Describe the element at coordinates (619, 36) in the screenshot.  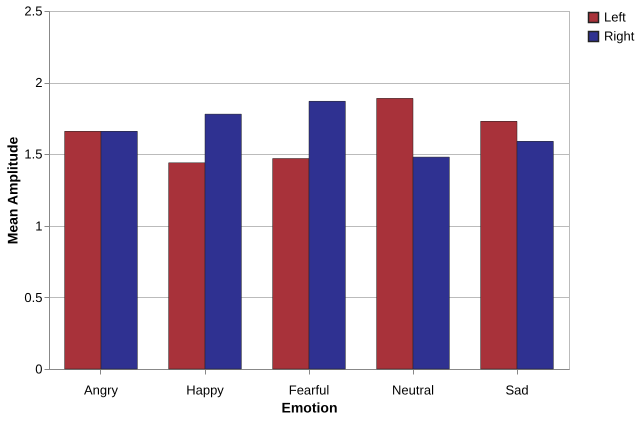
I see `legend-label: Right` at that location.